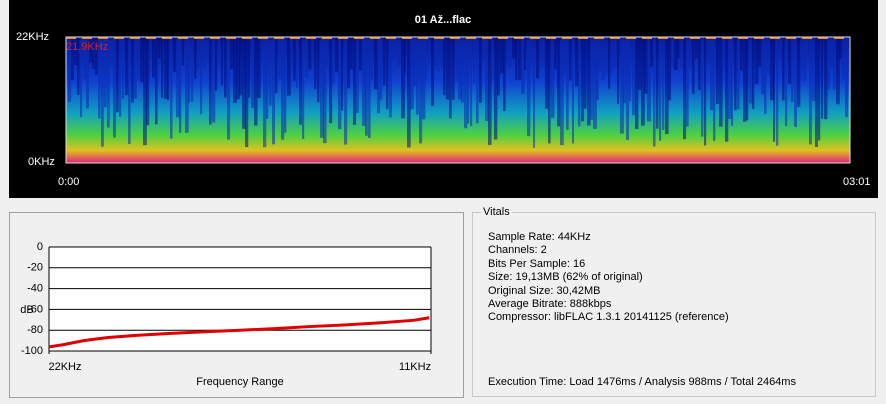  I want to click on vitals-line: Channels: 2, so click(517, 250).